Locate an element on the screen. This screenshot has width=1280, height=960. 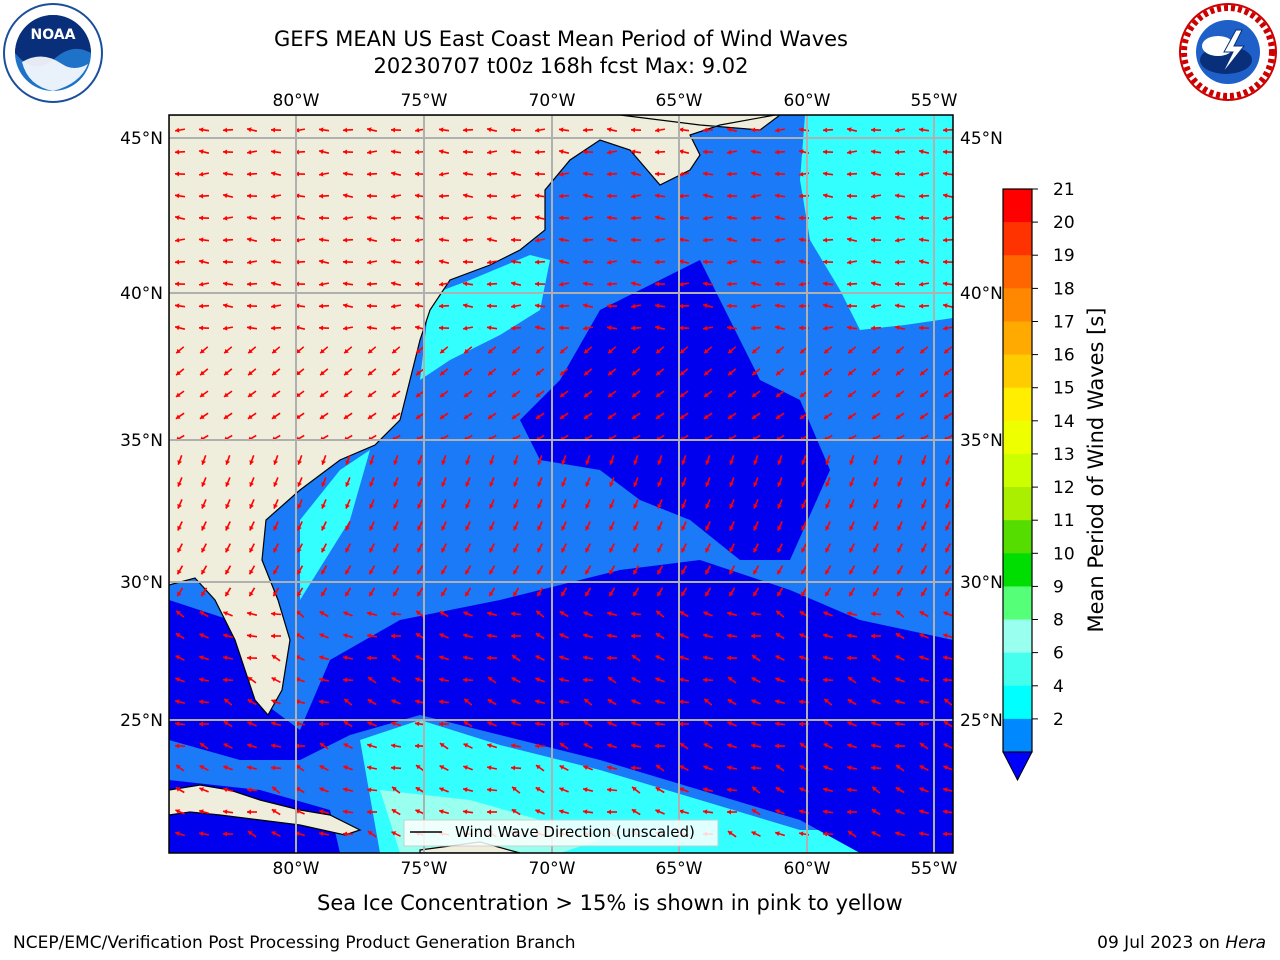
footer-date: 09 Jul 2023 on Hera is located at coordinates (1181, 943).